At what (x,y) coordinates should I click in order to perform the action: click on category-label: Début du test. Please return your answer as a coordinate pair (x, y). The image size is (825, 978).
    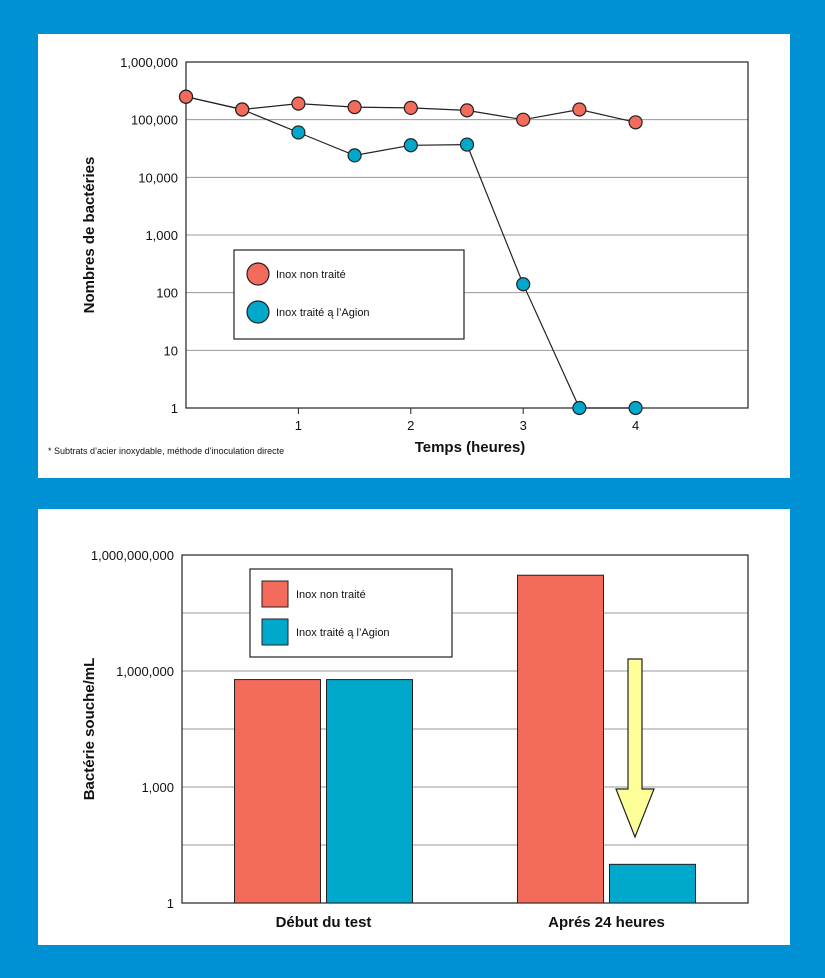
    Looking at the image, I should click on (324, 922).